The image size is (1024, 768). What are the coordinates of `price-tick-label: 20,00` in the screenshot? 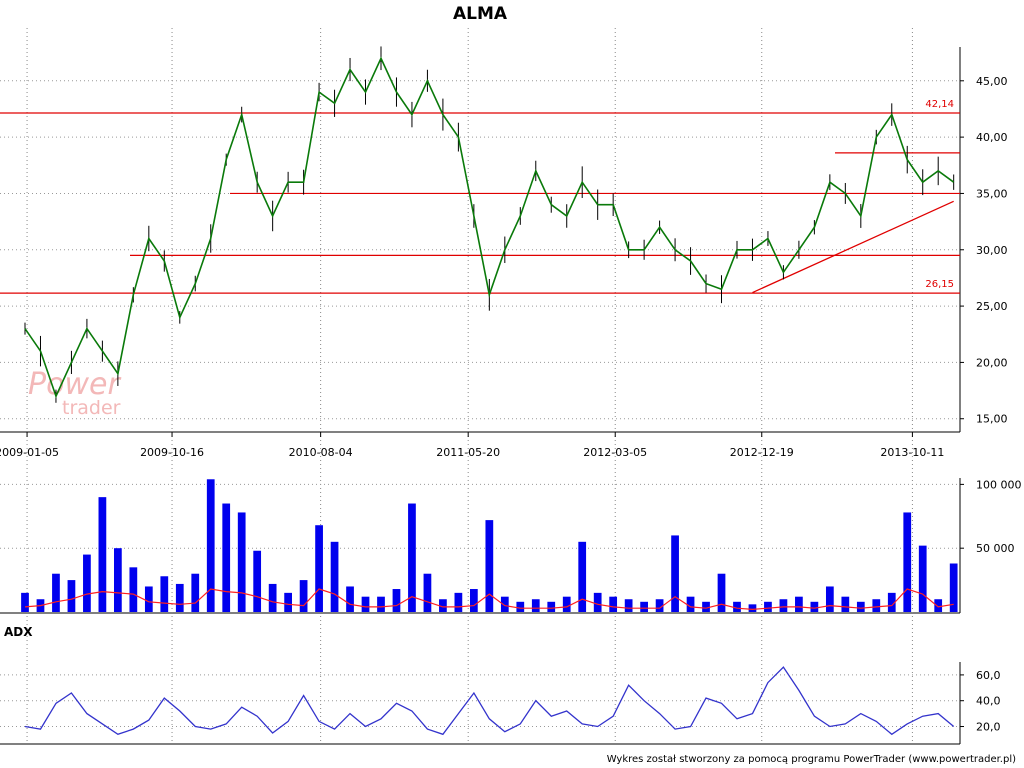 It's located at (992, 362).